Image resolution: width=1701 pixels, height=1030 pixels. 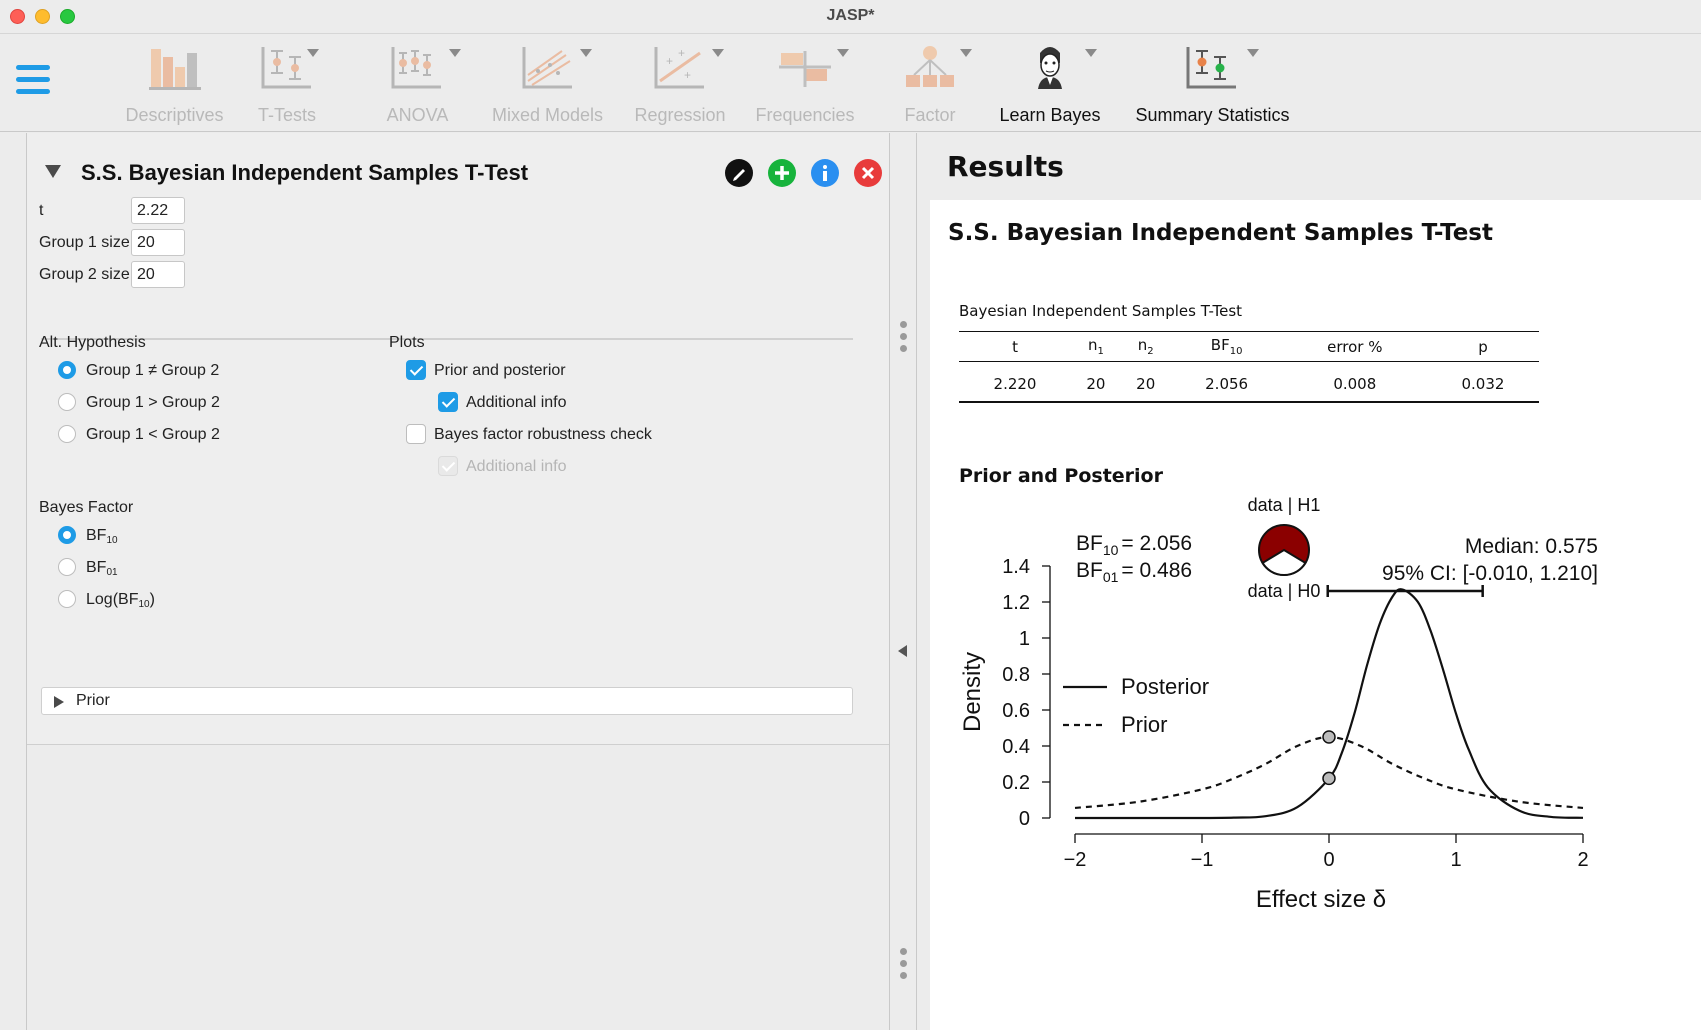 What do you see at coordinates (850, 17) in the screenshot?
I see `title-bar: JASP*` at bounding box center [850, 17].